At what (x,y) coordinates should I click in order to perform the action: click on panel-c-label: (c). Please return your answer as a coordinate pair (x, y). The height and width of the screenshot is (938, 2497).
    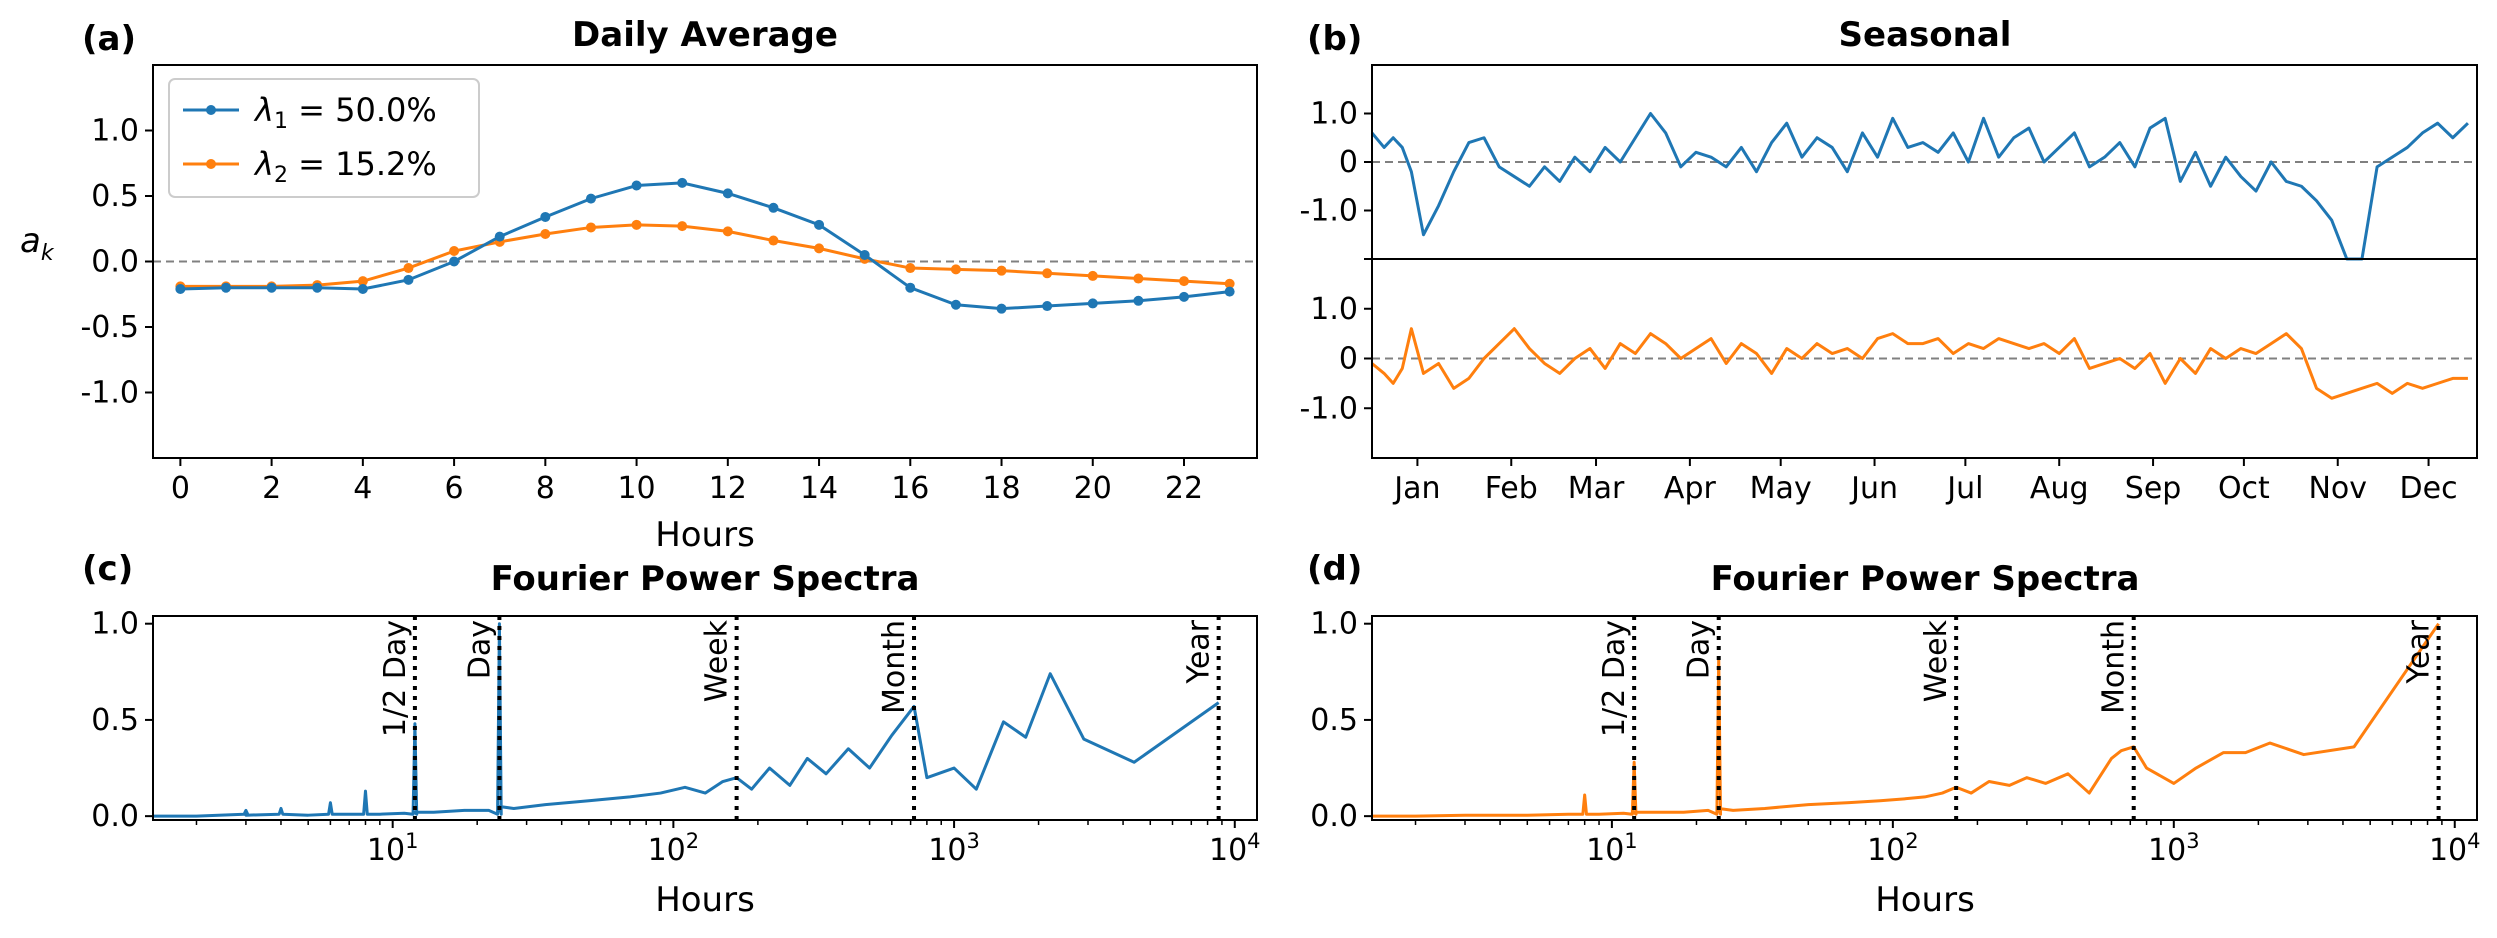
    Looking at the image, I should click on (107, 569).